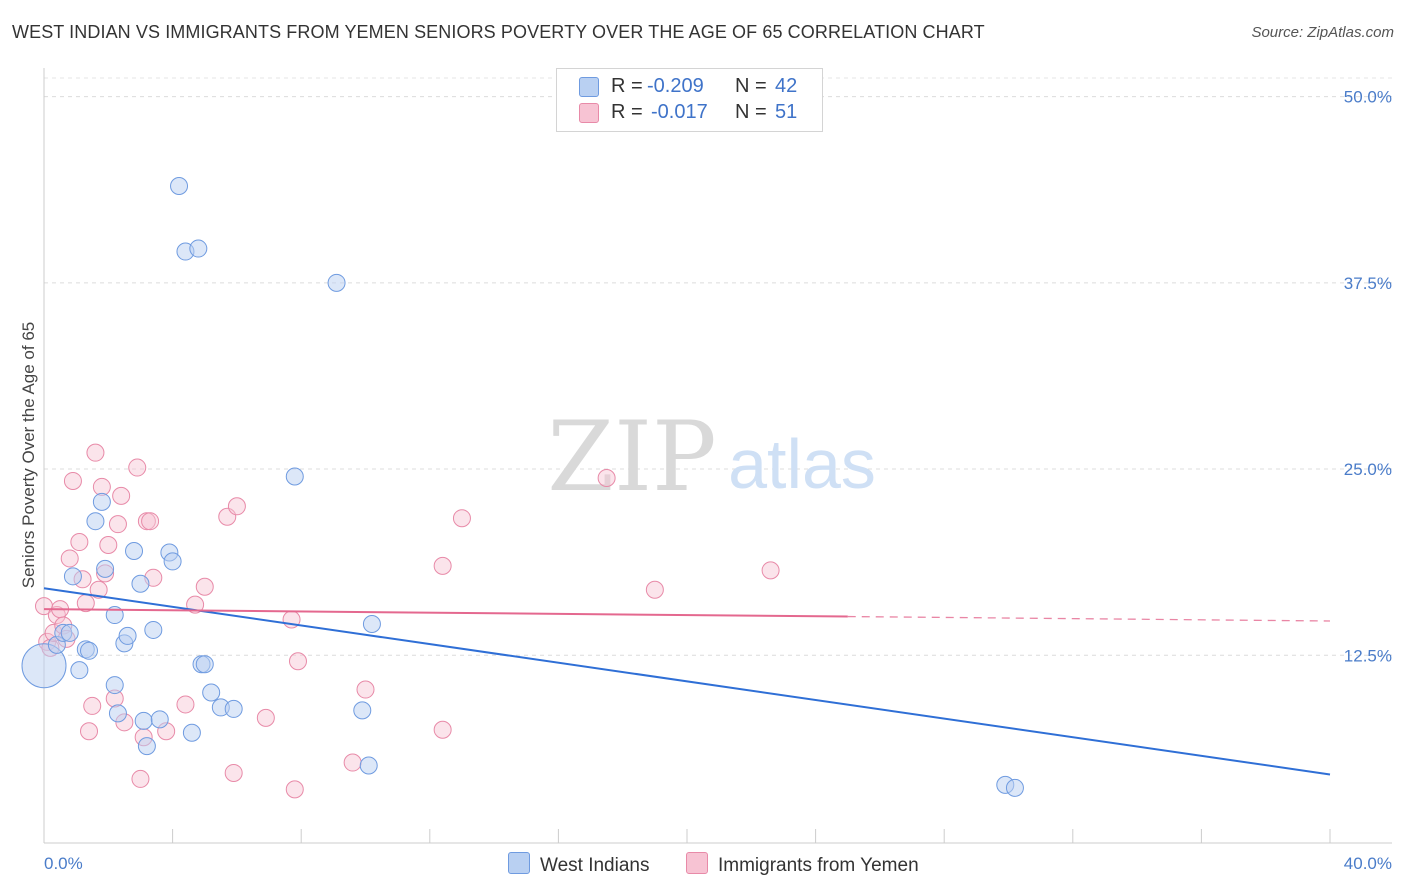 The width and height of the screenshot is (1406, 892). I want to click on legend-swatch-pink, so click(589, 113).